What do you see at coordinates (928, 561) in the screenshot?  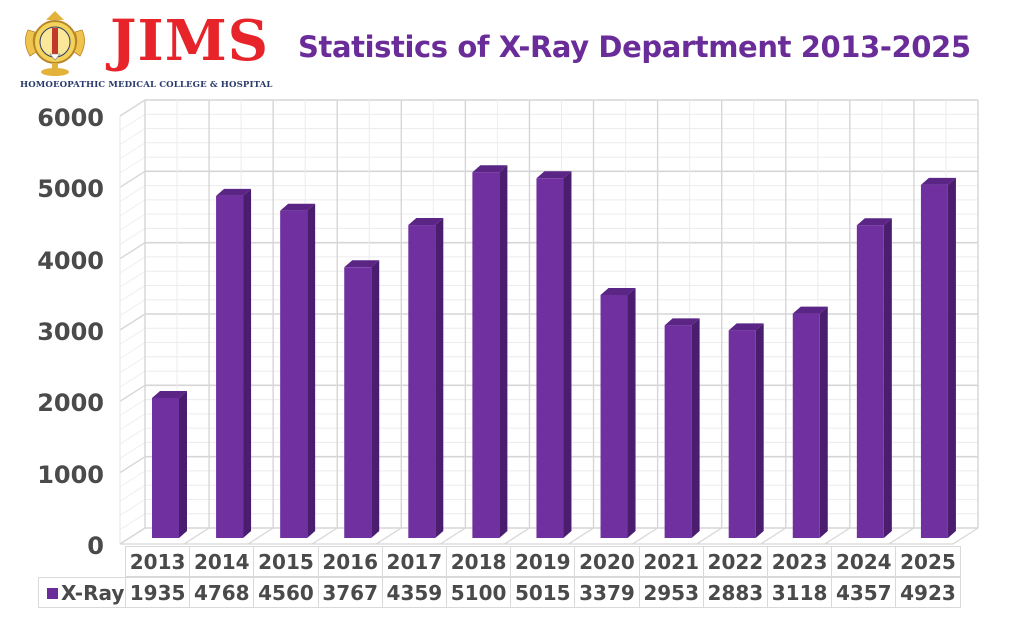 I see `table-header-year: 2025` at bounding box center [928, 561].